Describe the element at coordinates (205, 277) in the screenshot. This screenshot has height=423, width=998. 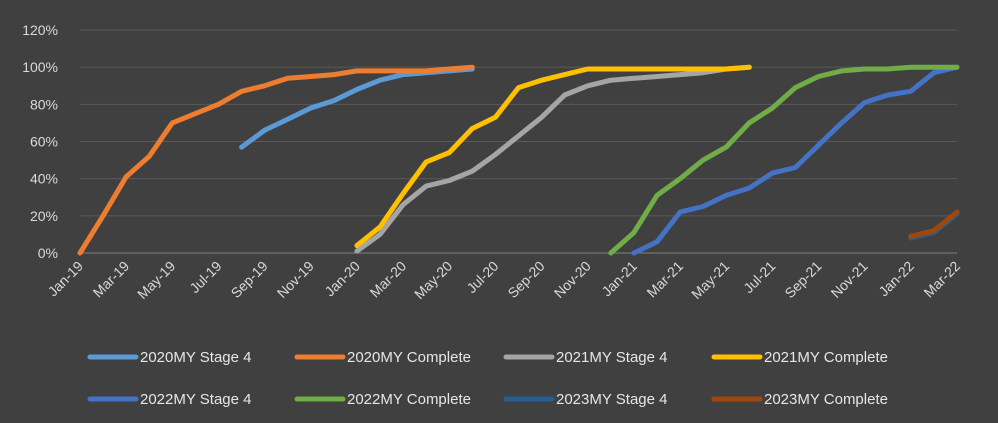
I see `x-tick-label: Jul-19` at that location.